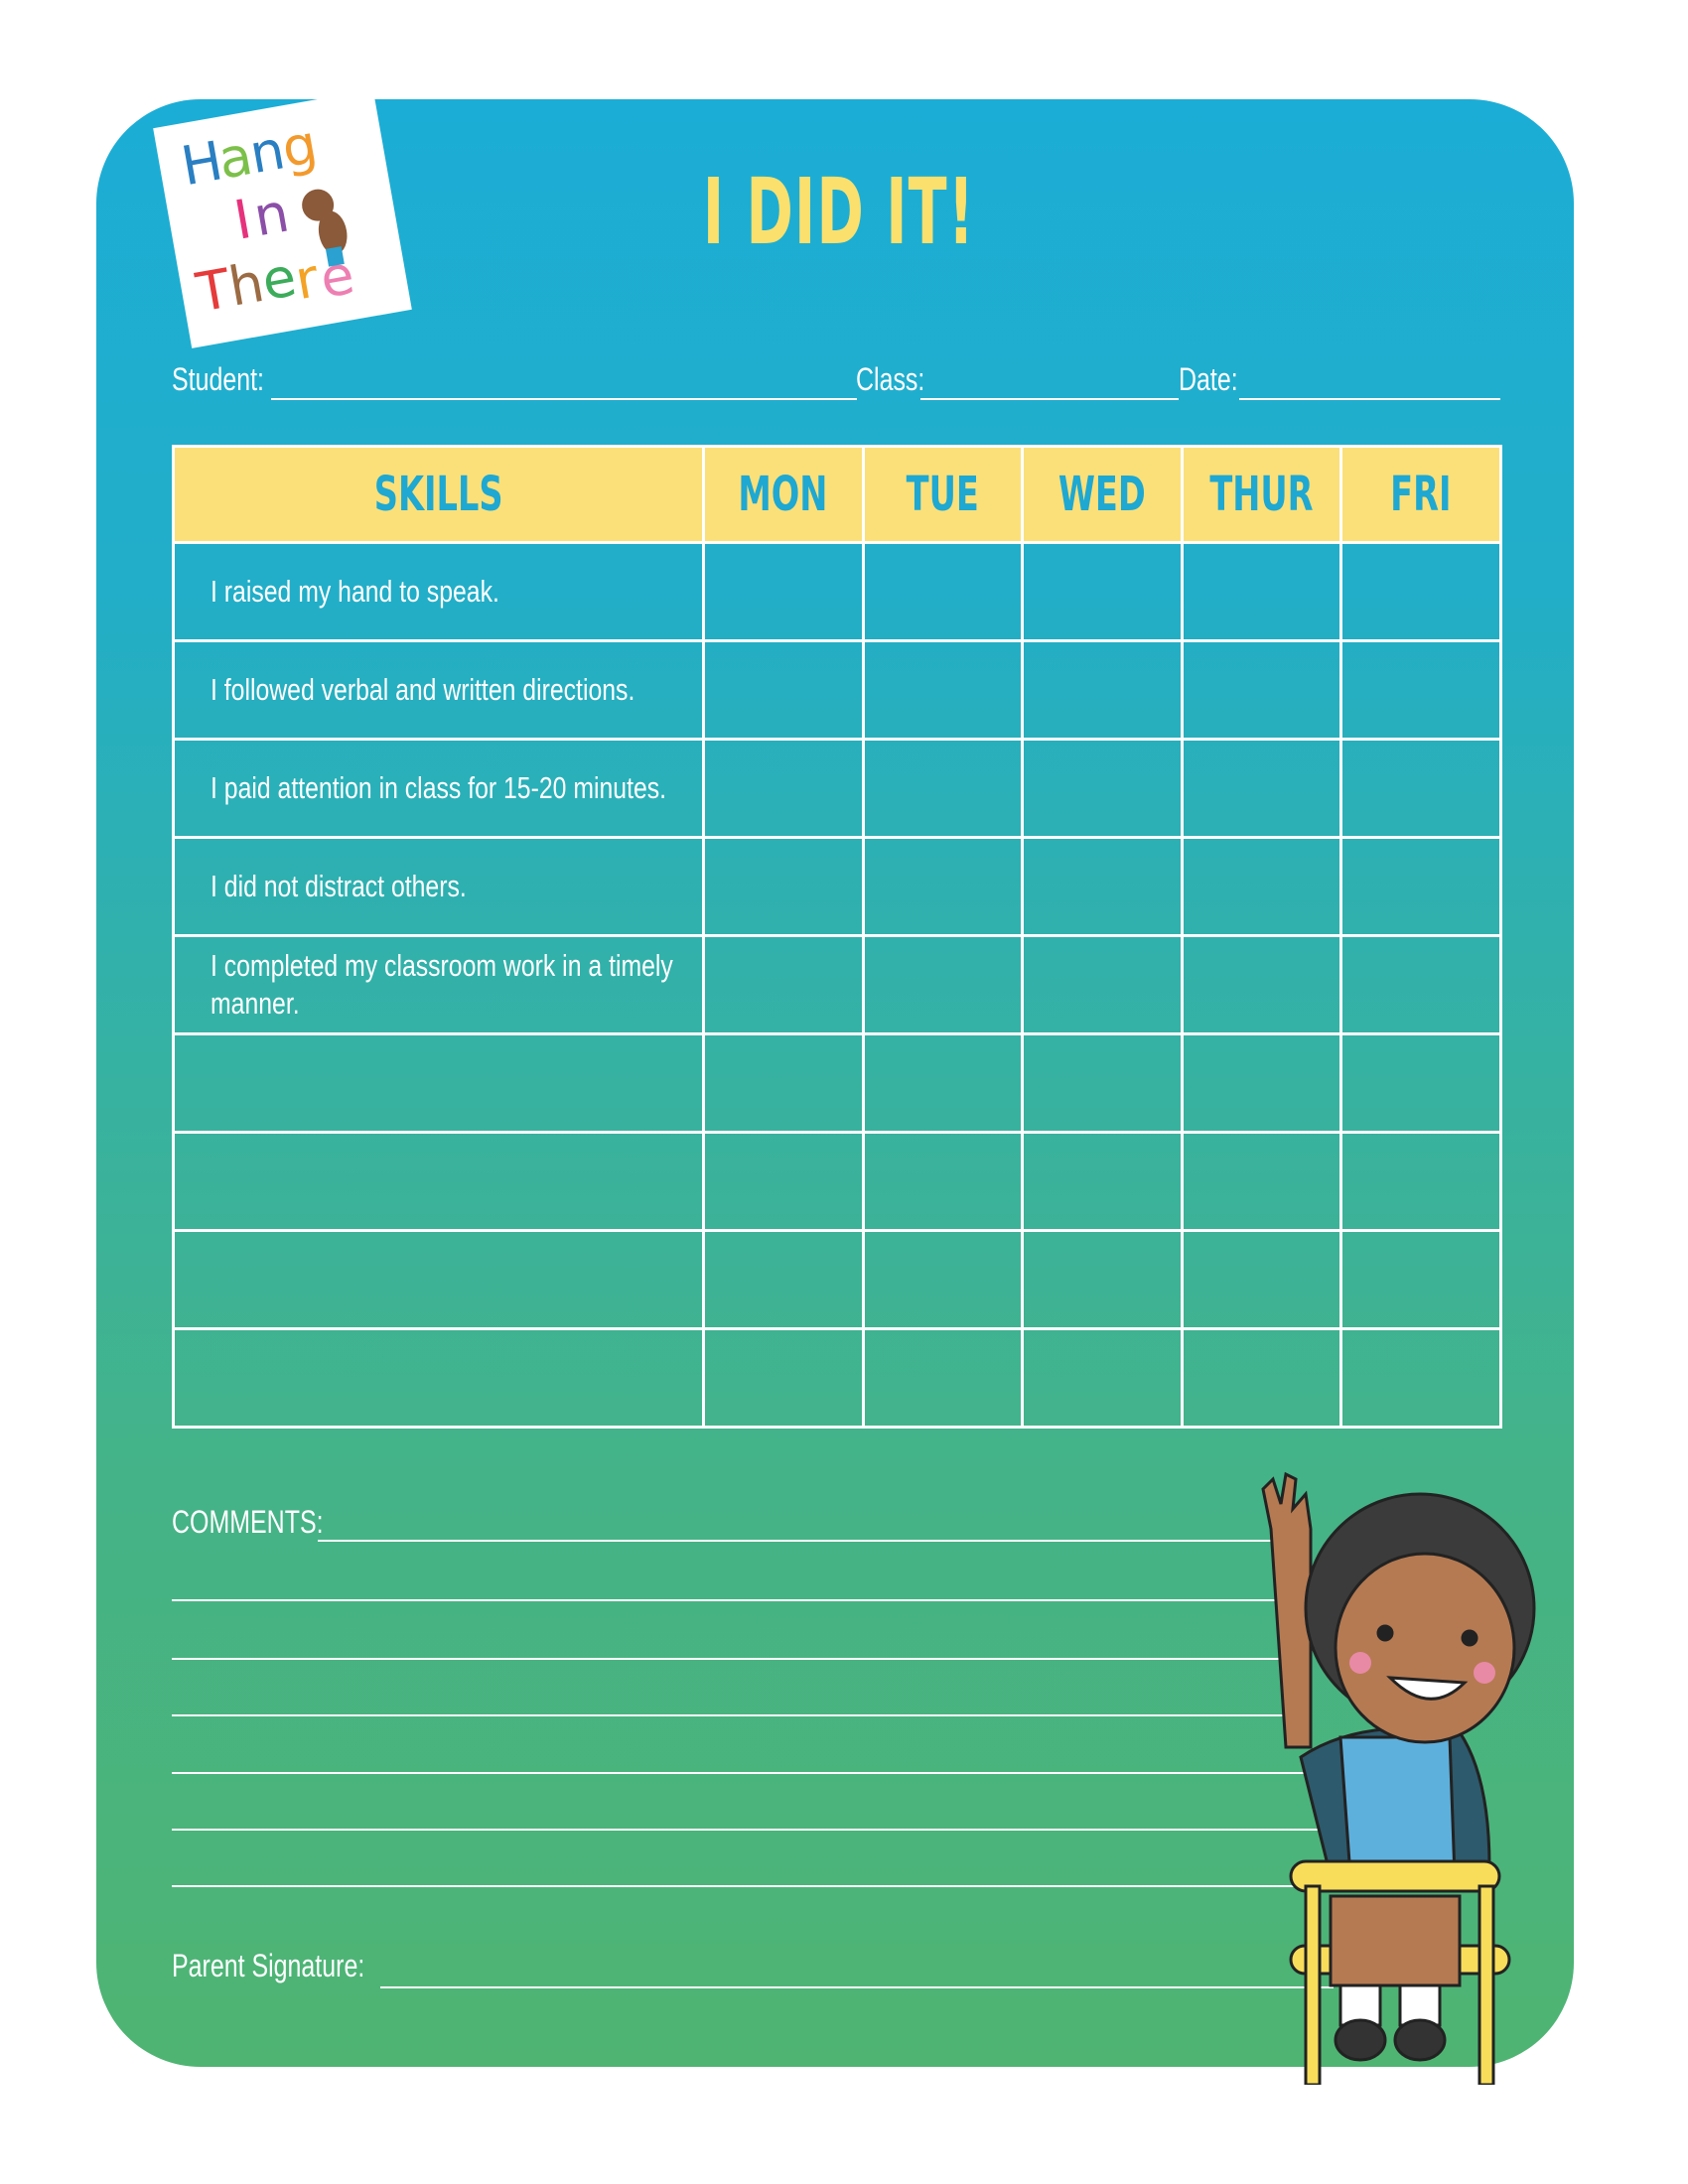  What do you see at coordinates (1420, 494) in the screenshot?
I see `header-fri: FRI` at bounding box center [1420, 494].